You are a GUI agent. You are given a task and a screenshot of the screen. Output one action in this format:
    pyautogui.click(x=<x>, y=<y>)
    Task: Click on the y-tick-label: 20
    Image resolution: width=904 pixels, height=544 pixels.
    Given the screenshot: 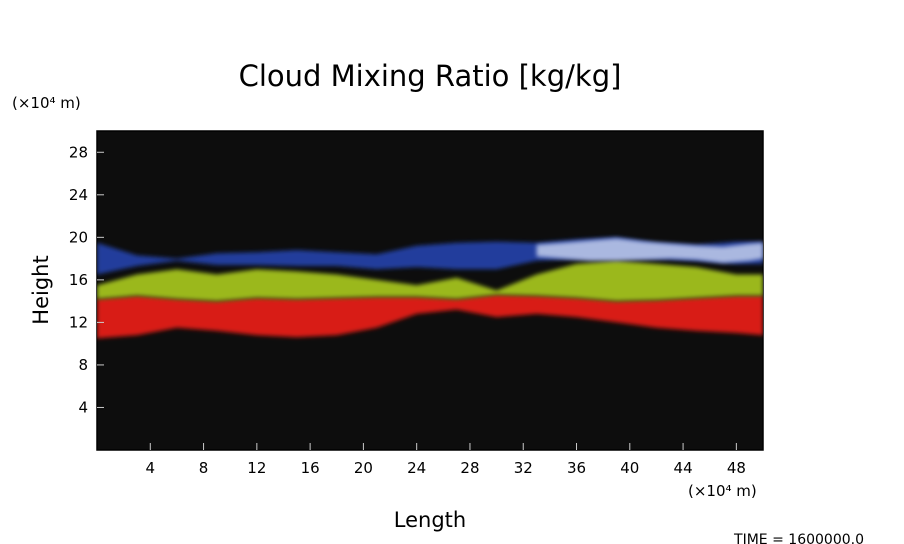 What is the action you would take?
    pyautogui.click(x=78, y=237)
    